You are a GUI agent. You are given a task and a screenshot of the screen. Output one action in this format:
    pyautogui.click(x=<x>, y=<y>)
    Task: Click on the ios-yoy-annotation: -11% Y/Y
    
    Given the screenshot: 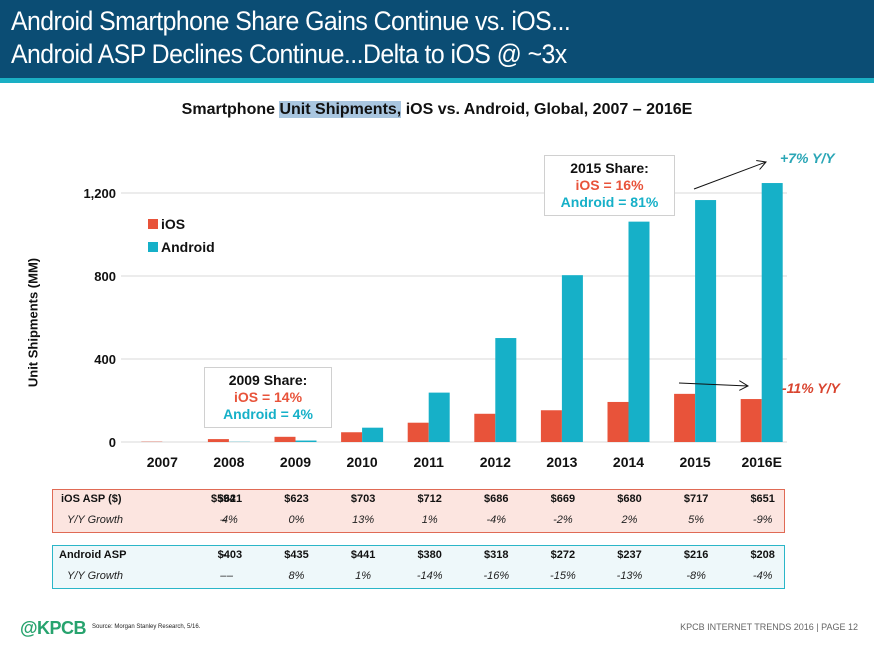 What is the action you would take?
    pyautogui.click(x=811, y=388)
    